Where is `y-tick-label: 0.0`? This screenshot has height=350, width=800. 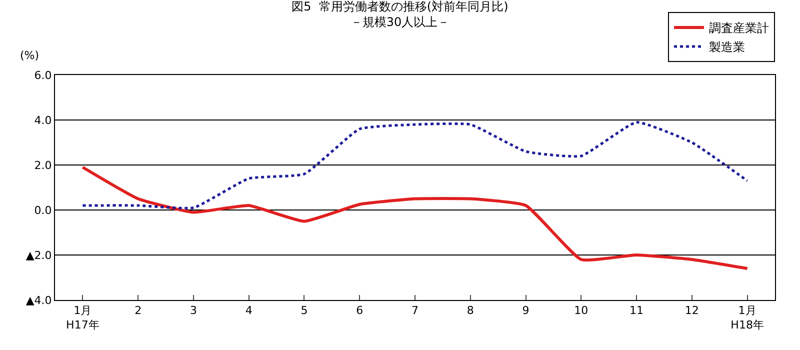
y-tick-label: 0.0 is located at coordinates (43, 210).